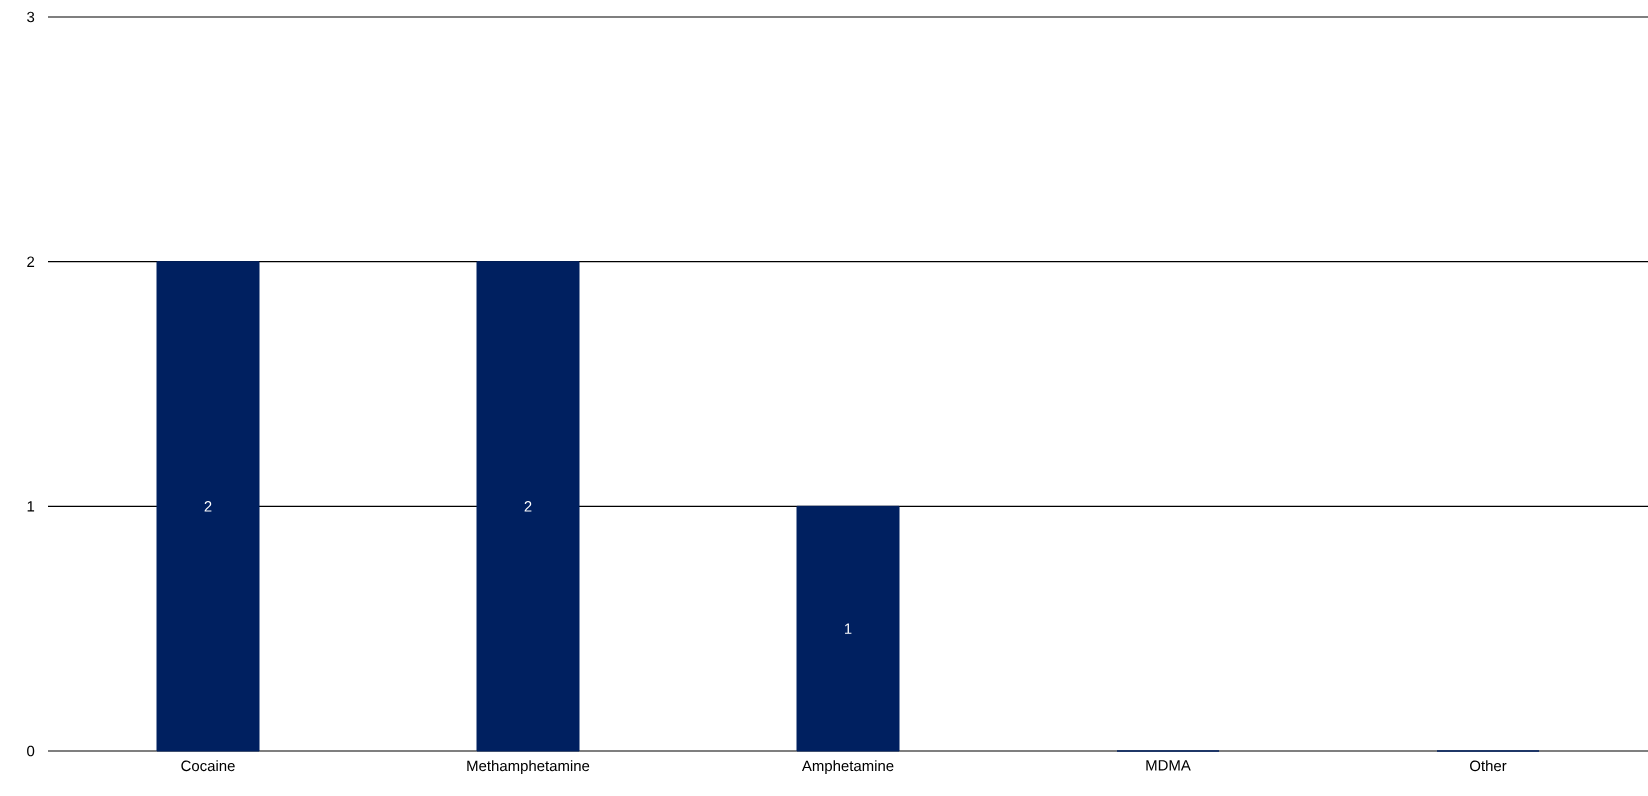 The width and height of the screenshot is (1648, 796). What do you see at coordinates (31, 506) in the screenshot?
I see `y-tick-label: 1` at bounding box center [31, 506].